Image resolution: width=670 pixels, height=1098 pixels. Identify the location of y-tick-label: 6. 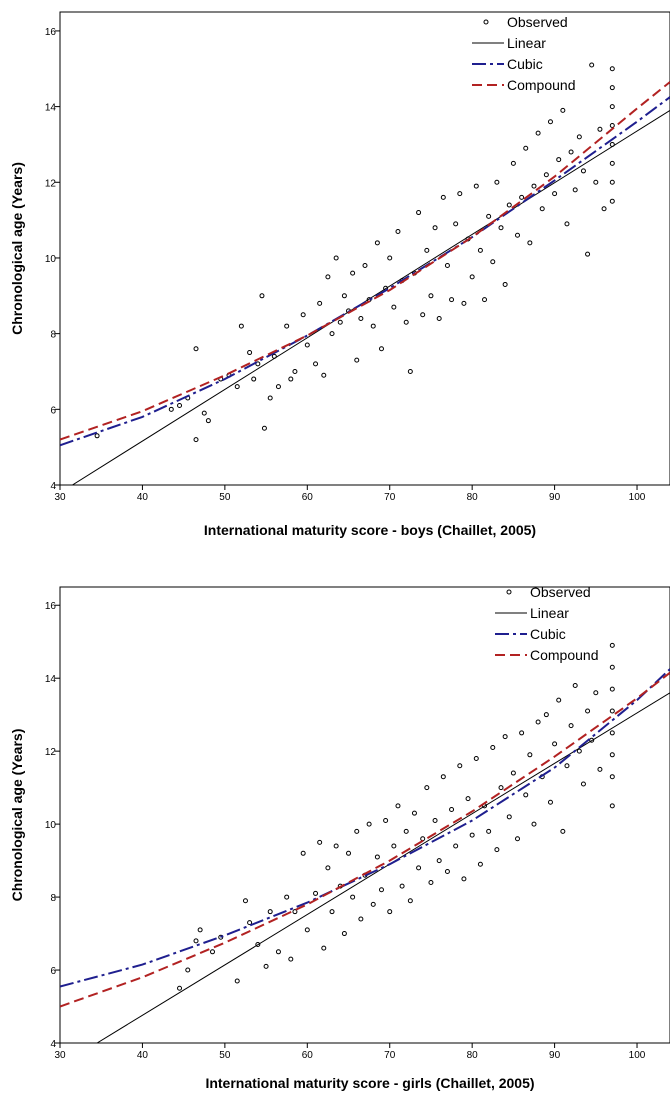
(53, 971).